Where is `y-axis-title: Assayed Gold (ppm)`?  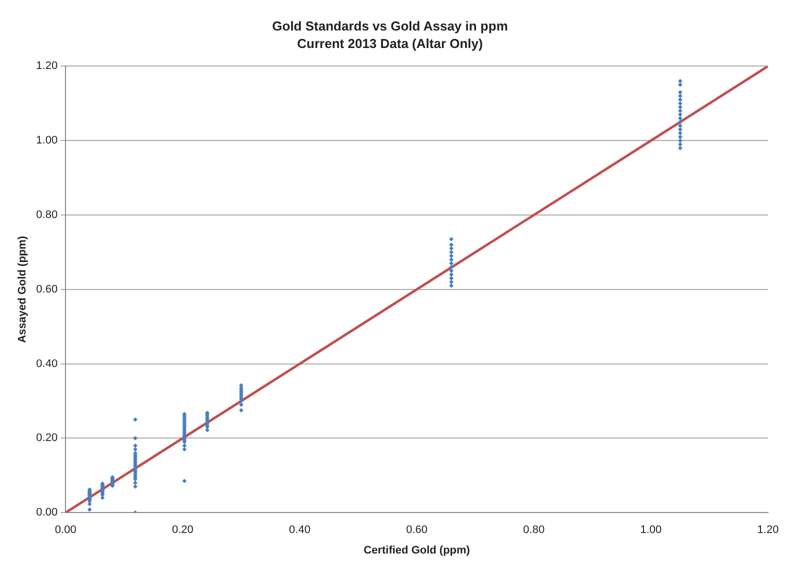 y-axis-title: Assayed Gold (ppm) is located at coordinates (22, 289).